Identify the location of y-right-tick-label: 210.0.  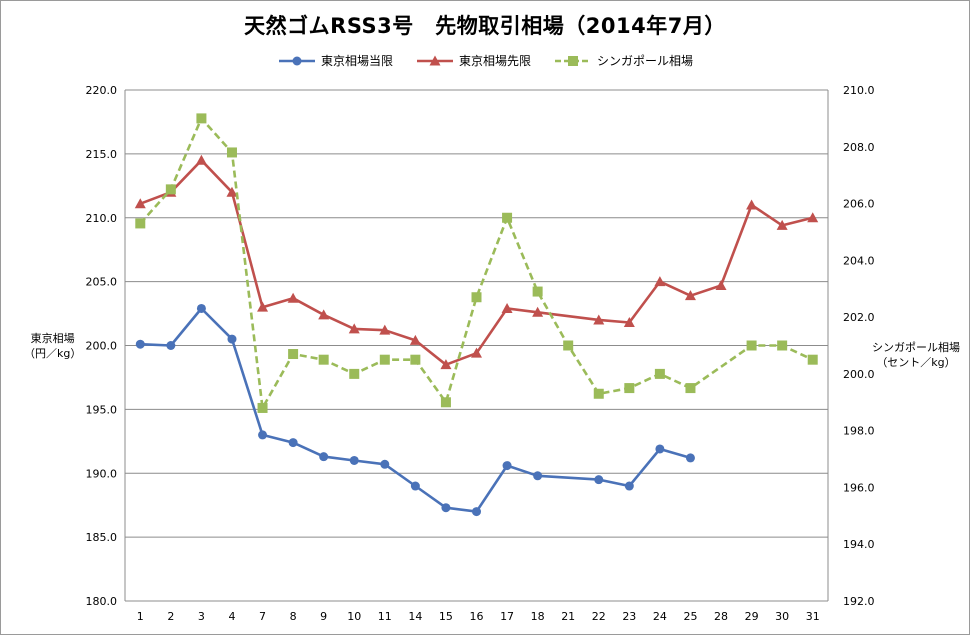
(859, 90).